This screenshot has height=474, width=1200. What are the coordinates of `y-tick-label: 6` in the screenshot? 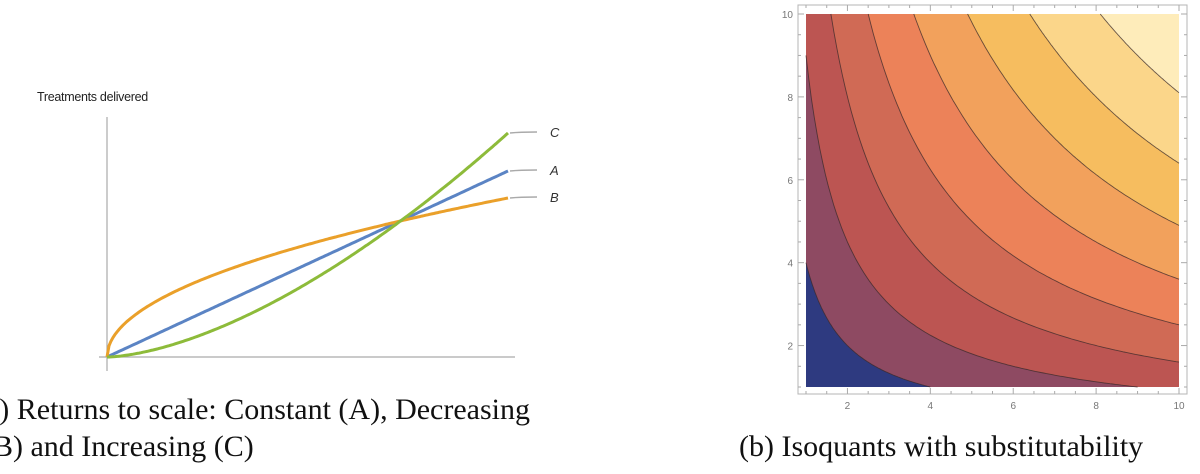 It's located at (790, 181).